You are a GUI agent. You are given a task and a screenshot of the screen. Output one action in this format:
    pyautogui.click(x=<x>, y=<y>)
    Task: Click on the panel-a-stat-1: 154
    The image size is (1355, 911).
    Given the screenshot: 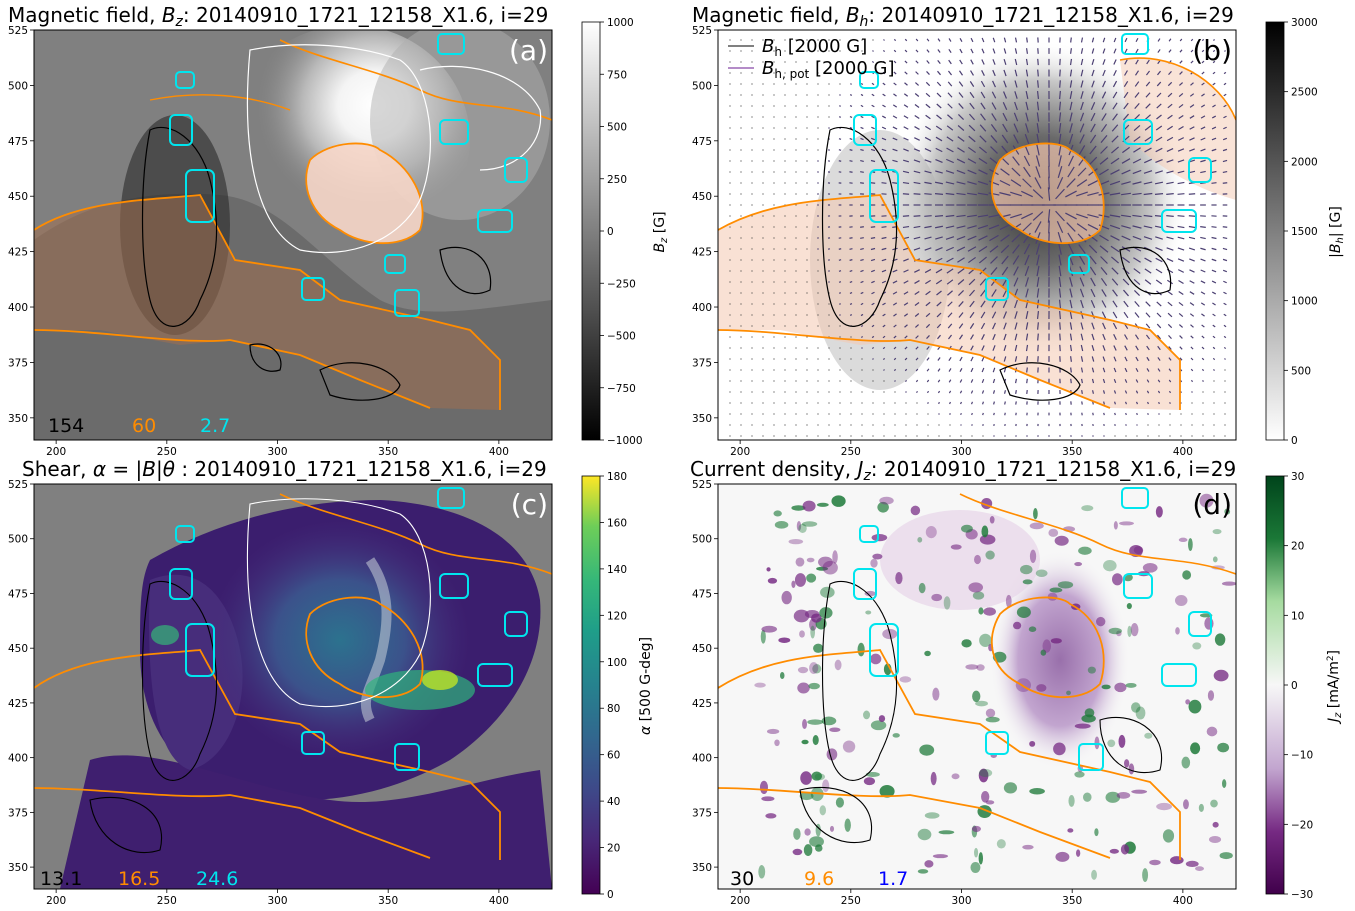 What is the action you would take?
    pyautogui.click(x=66, y=426)
    